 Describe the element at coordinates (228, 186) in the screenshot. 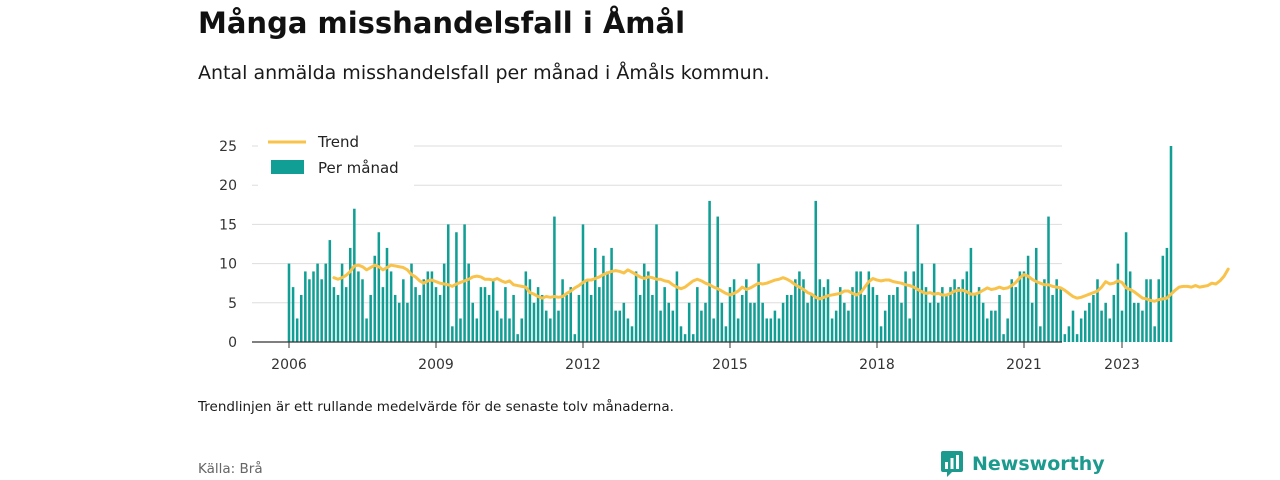

I see `y-tick-label: 20` at that location.